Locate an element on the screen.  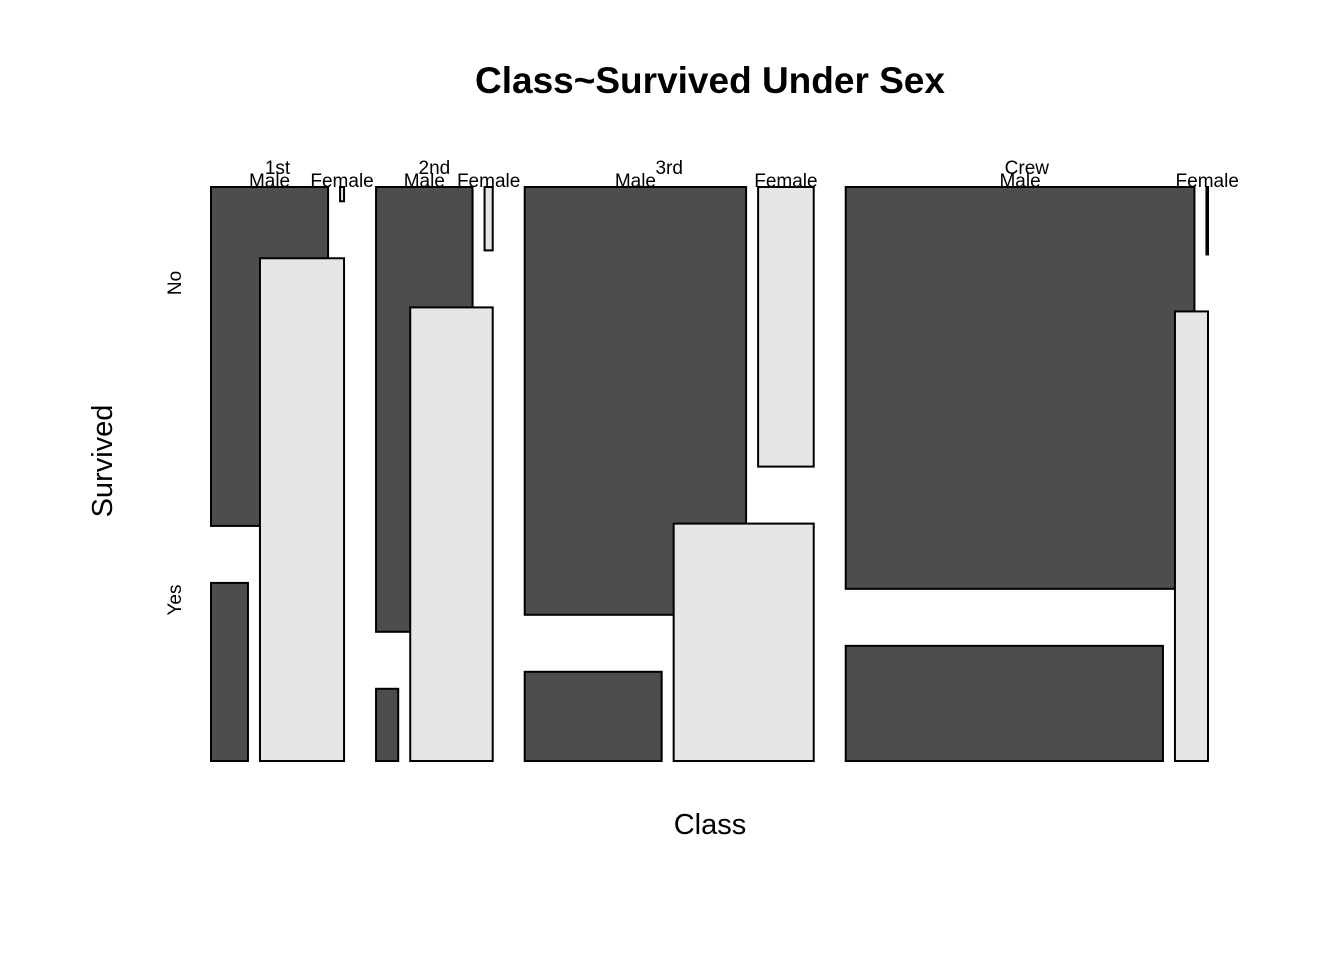
class-label-3rd: 3rd is located at coordinates (668, 168).